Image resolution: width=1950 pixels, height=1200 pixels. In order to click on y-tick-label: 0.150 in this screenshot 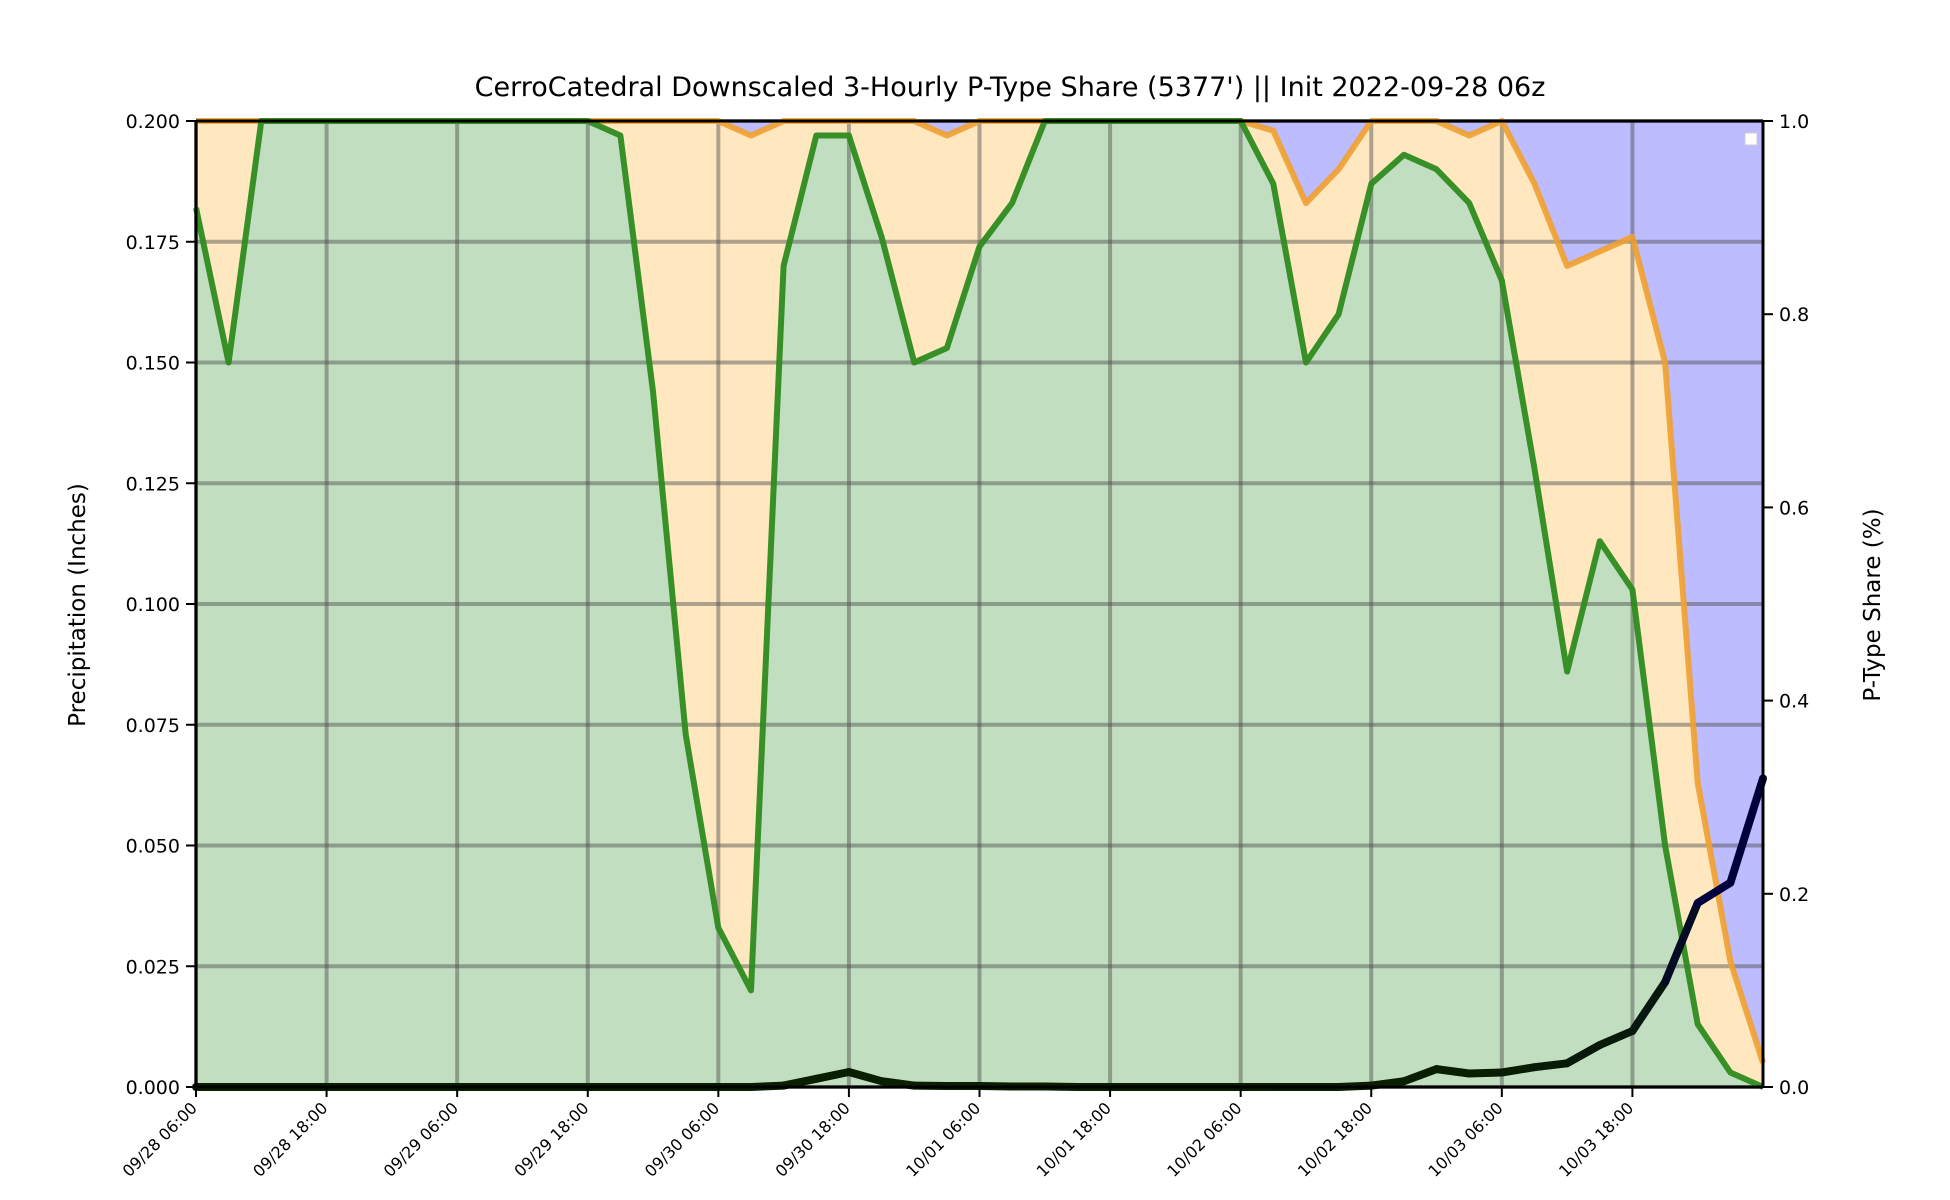, I will do `click(153, 364)`.